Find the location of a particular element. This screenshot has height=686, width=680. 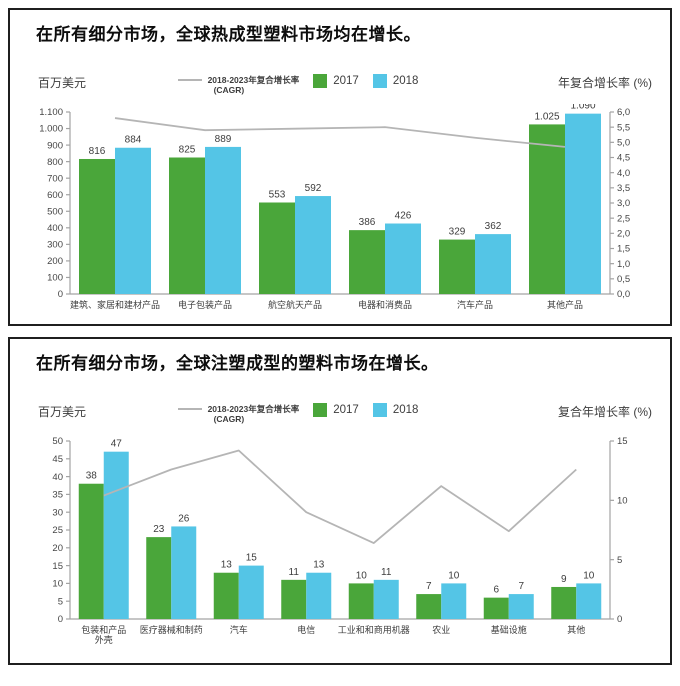

left-axis-tick-label: 35 is located at coordinates (57, 495).